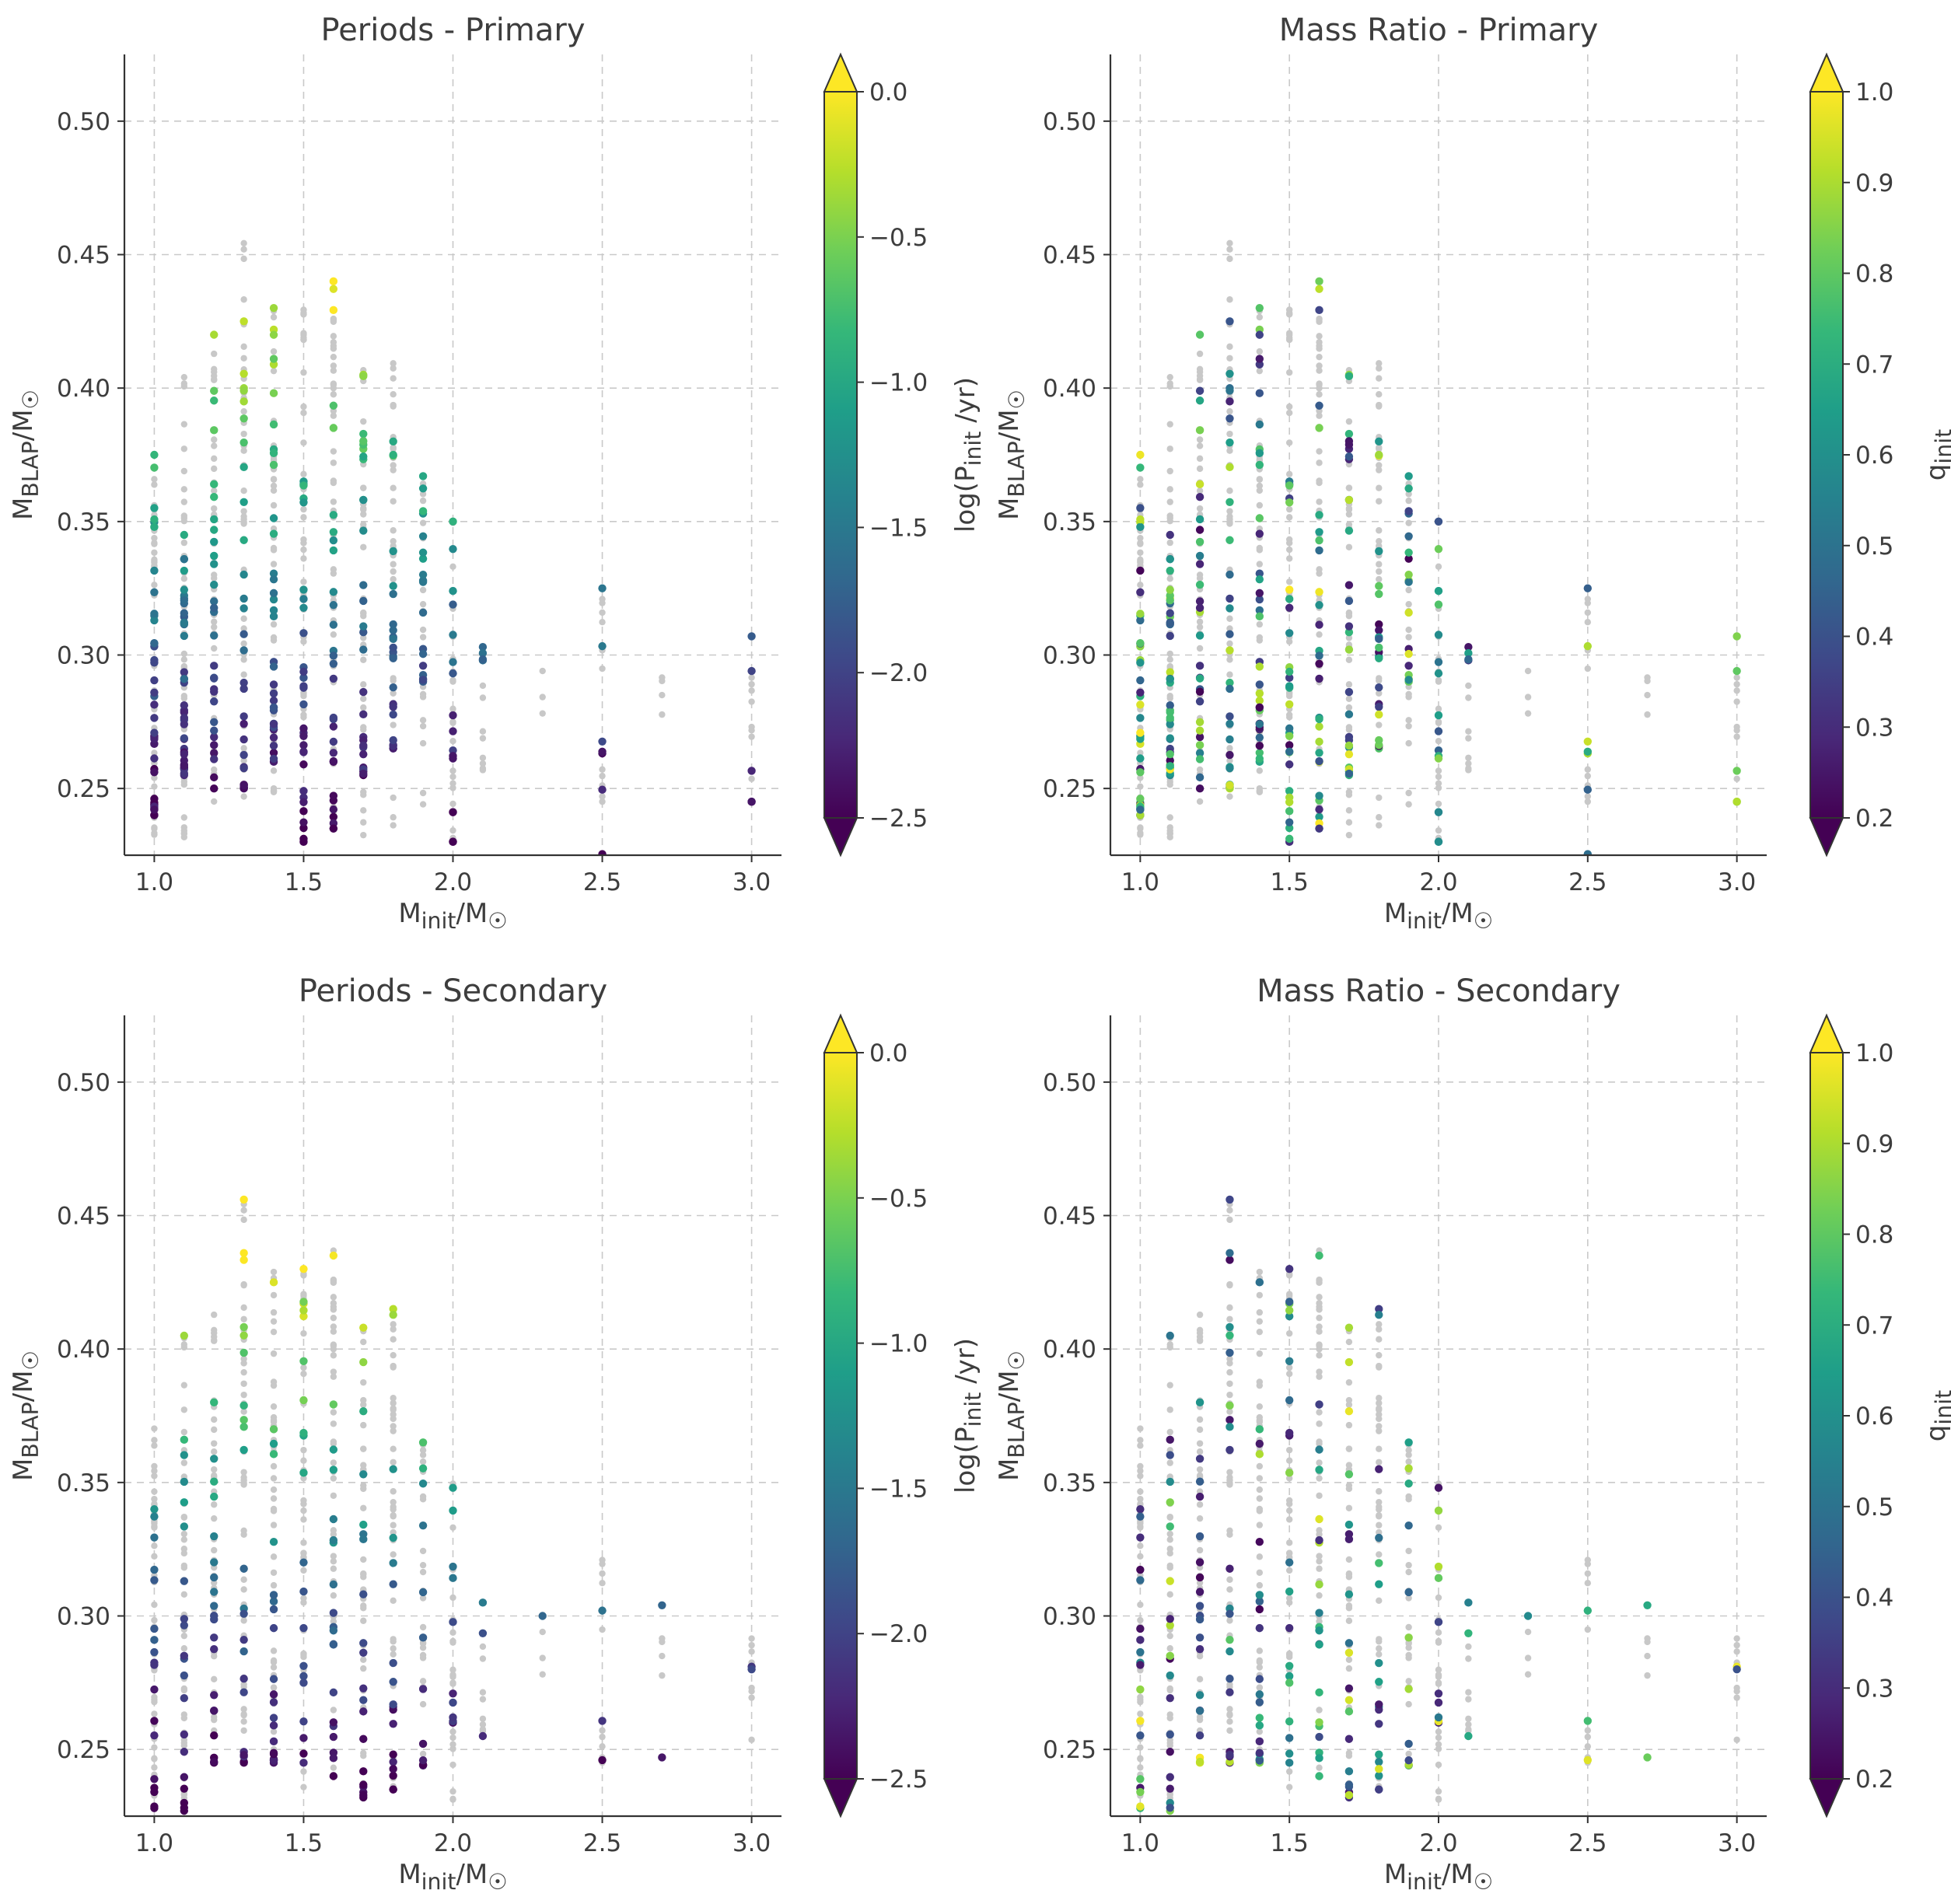 This screenshot has width=1951, height=1904. What do you see at coordinates (602, 882) in the screenshot?
I see `x-tick-label: 2.5` at bounding box center [602, 882].